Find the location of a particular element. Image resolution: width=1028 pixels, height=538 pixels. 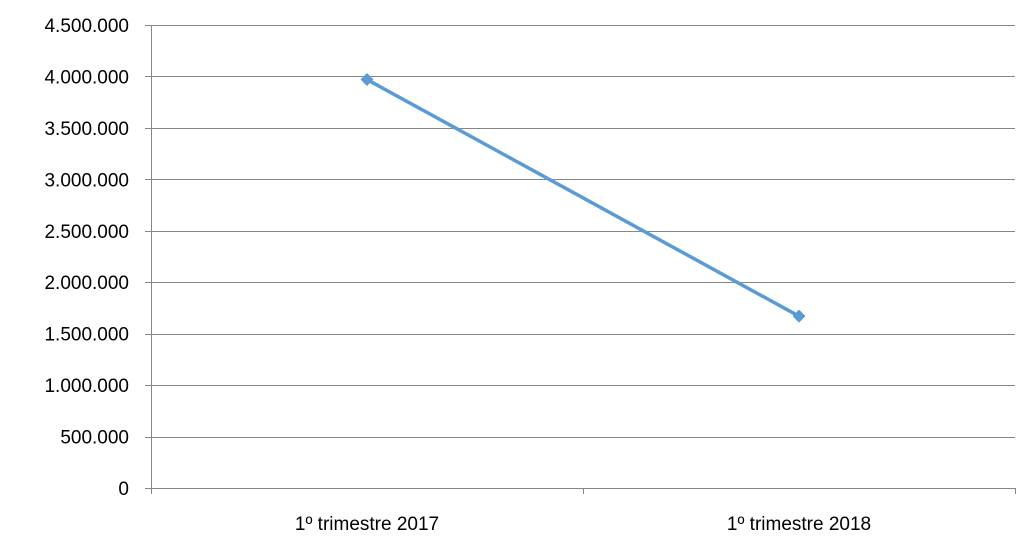

y-tick-label: 500.000 is located at coordinates (94, 438).